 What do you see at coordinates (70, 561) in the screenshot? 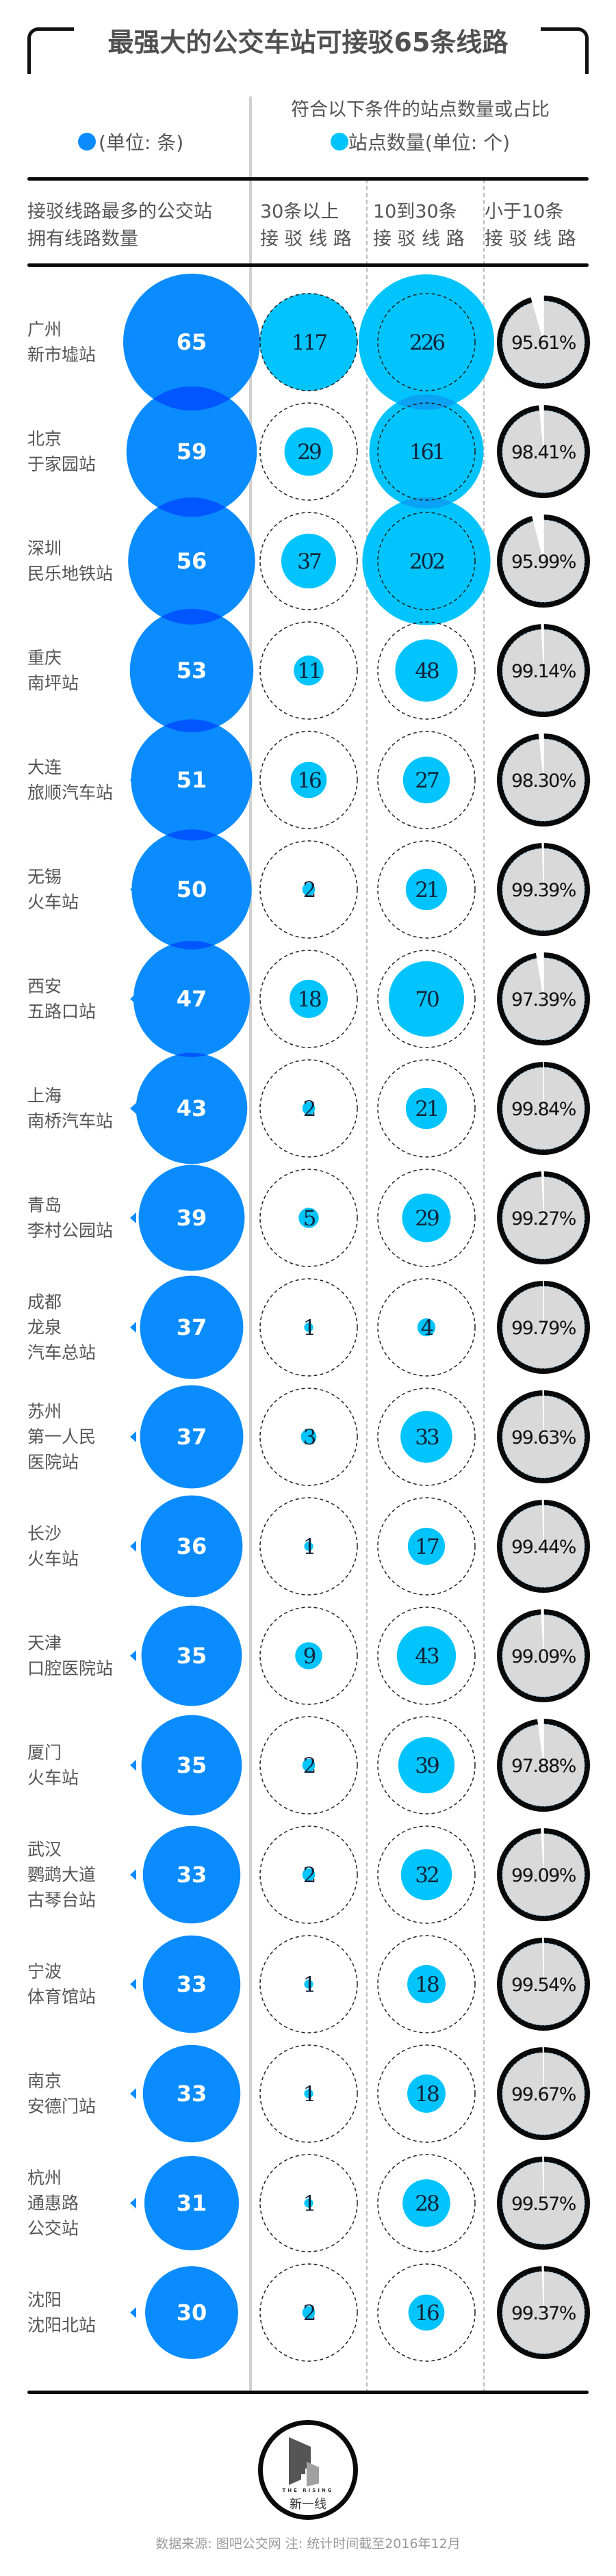
I see `station-label: 深圳 民乐地铁站` at bounding box center [70, 561].